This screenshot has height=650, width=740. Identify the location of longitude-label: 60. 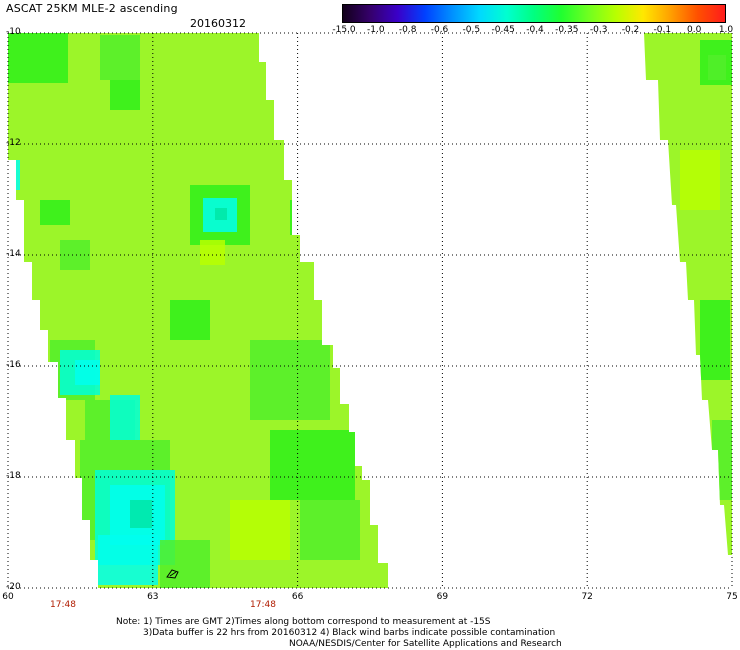
(8, 597).